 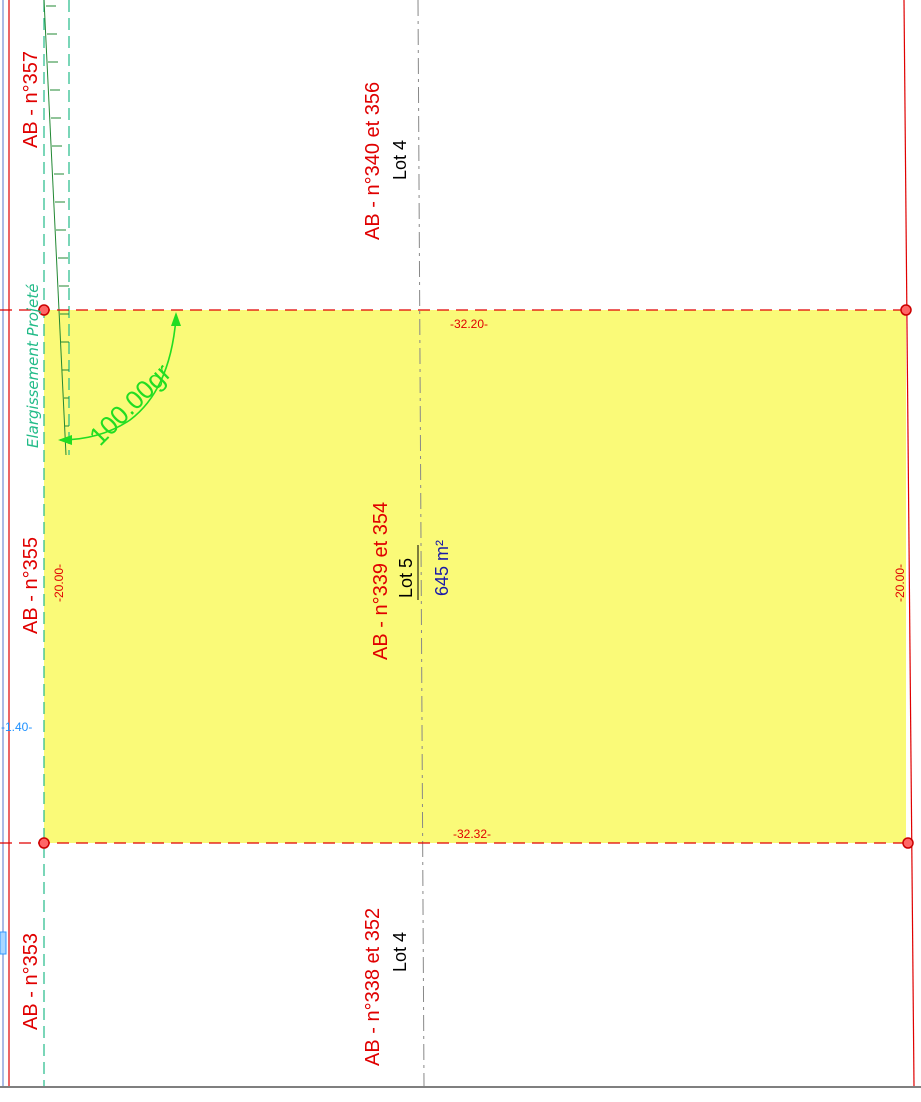 What do you see at coordinates (65, 440) in the screenshot?
I see `angle-arrow-left` at bounding box center [65, 440].